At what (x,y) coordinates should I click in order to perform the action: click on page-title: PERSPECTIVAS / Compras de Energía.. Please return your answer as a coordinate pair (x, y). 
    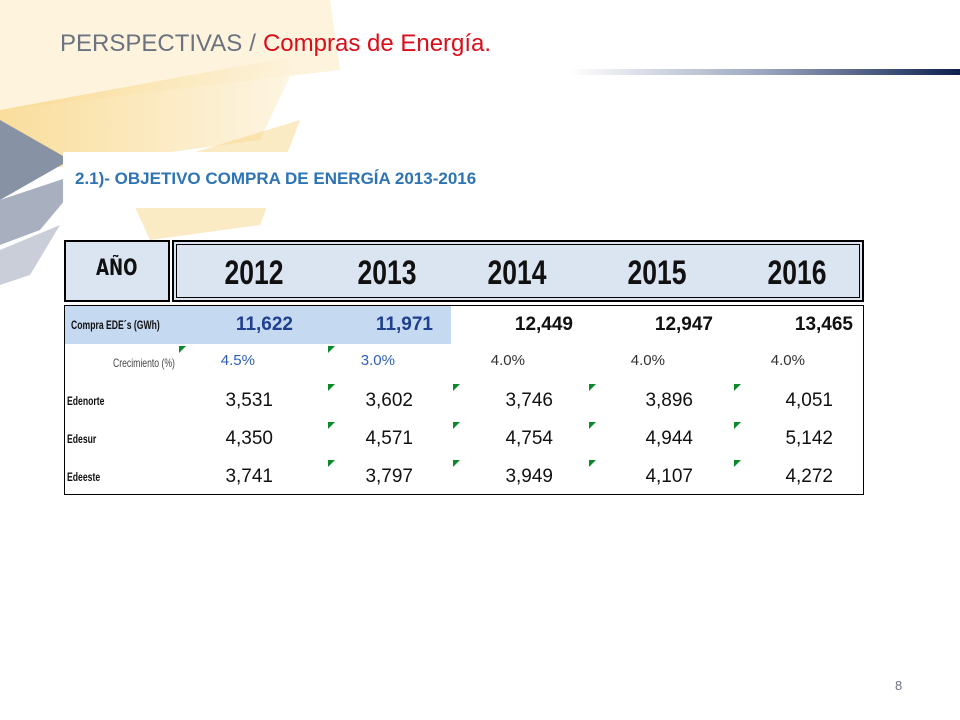
    Looking at the image, I should click on (275, 44).